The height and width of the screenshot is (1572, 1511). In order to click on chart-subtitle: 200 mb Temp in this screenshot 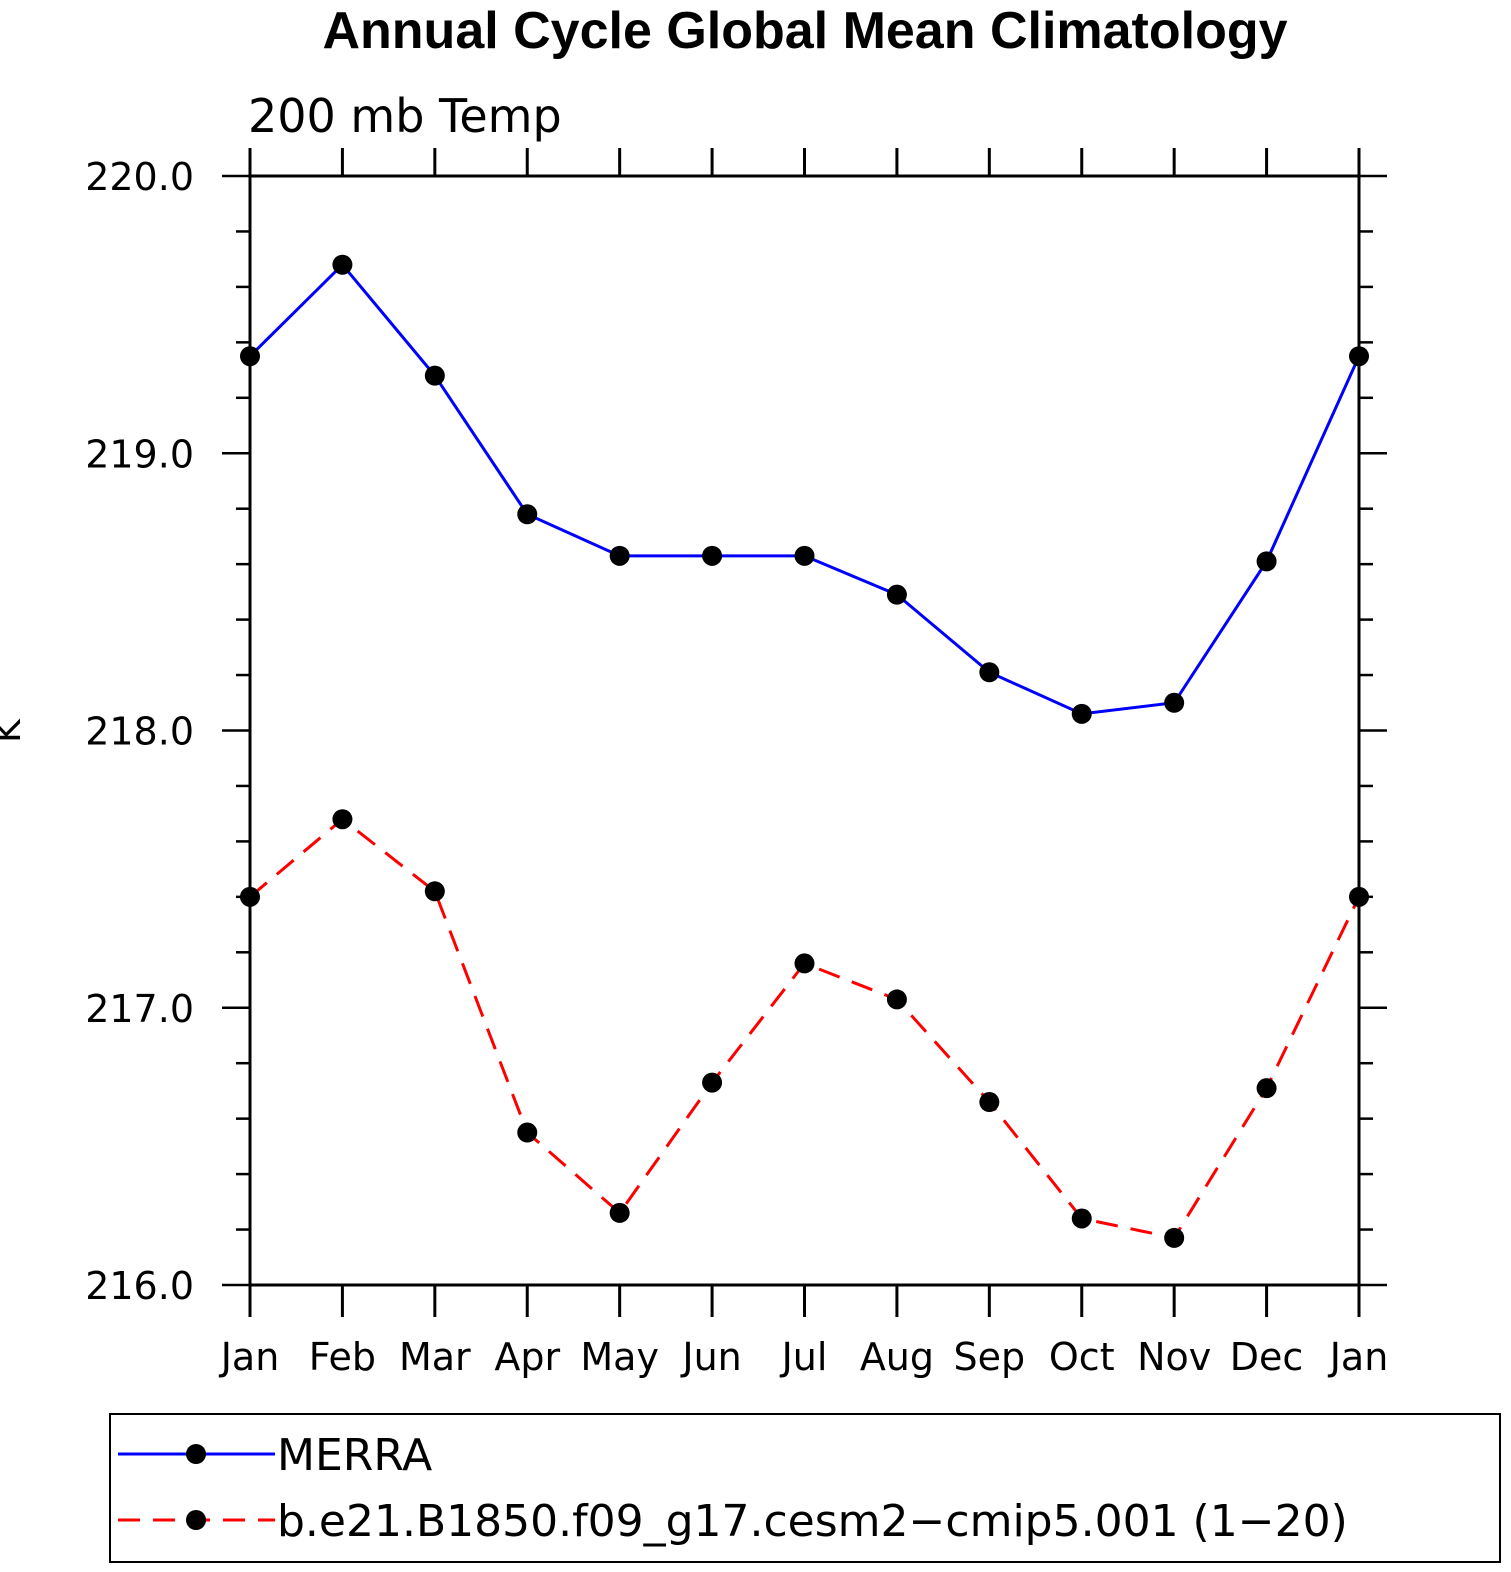, I will do `click(405, 116)`.